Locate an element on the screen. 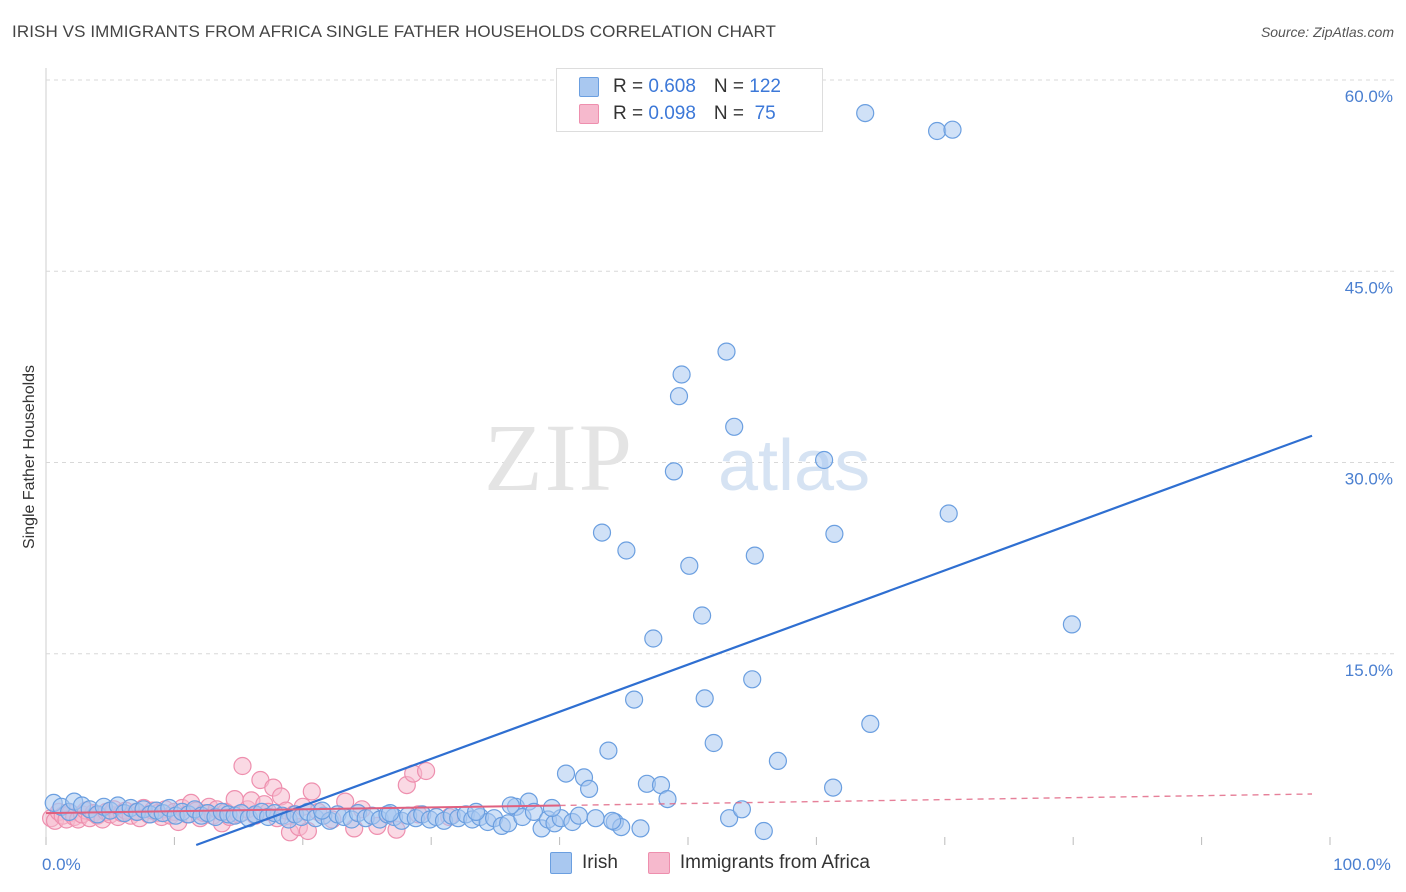 The width and height of the screenshot is (1406, 892). source-credit: Source: ZipAtlas.com is located at coordinates (1327, 32).